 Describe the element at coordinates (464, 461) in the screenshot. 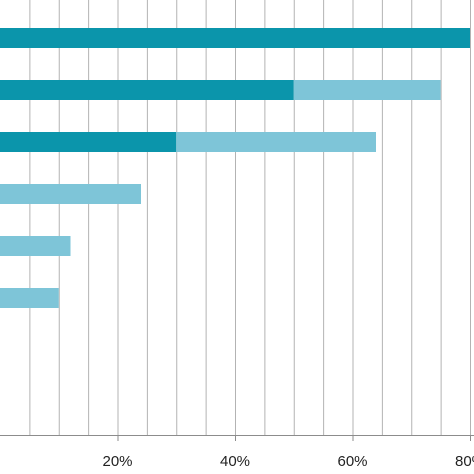

I see `x-tick-label-3: 80%` at that location.